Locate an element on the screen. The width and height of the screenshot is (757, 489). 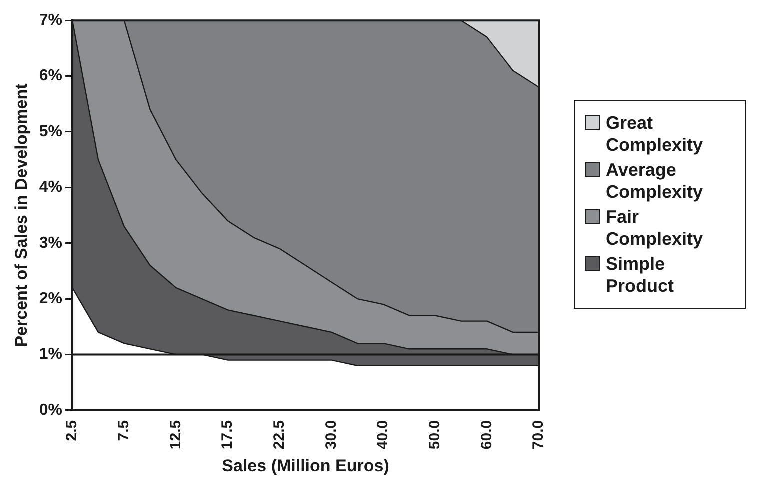
legend-label: Fair Complexity is located at coordinates (655, 228).